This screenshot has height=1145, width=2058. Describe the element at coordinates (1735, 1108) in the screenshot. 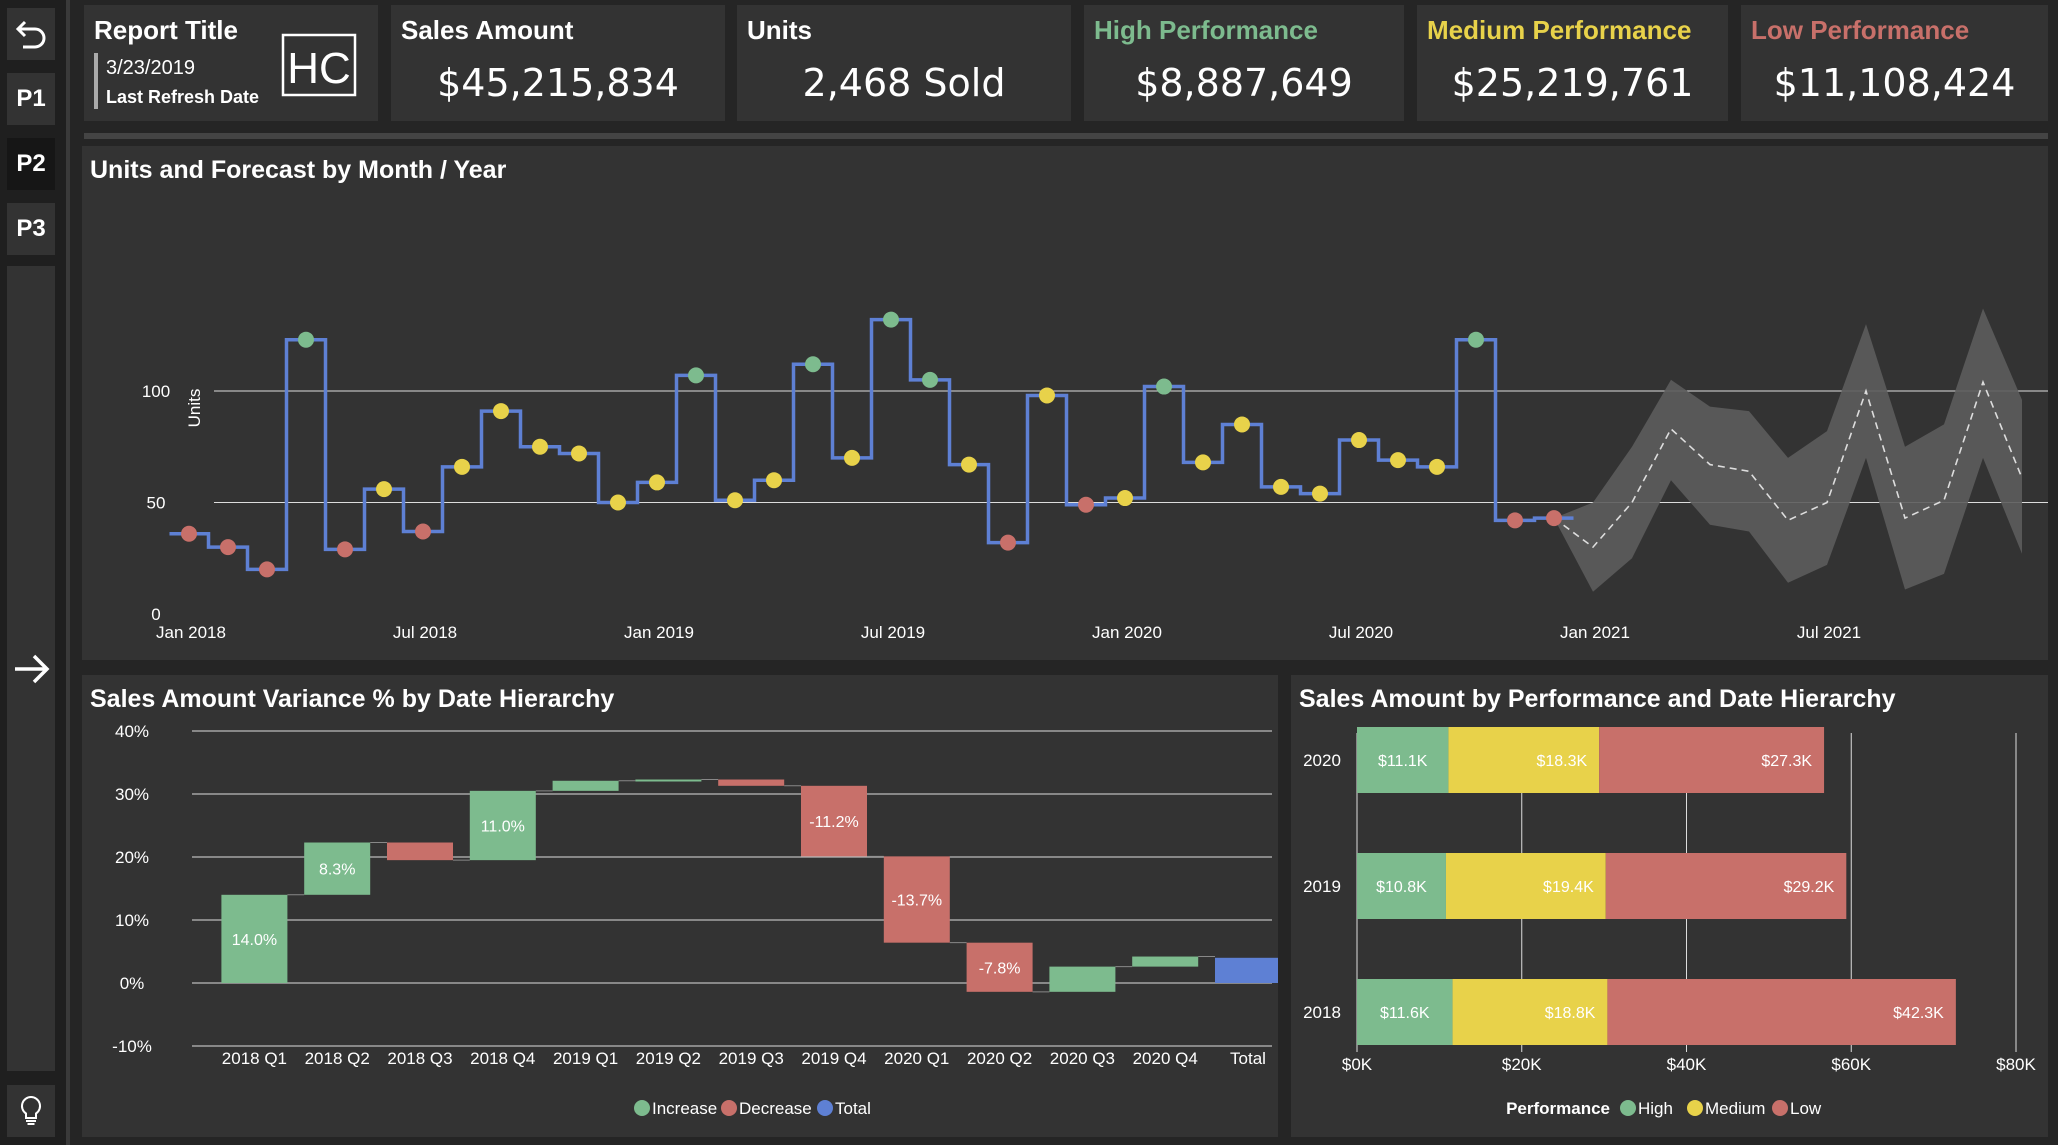

I see `legend-label: Medium` at that location.